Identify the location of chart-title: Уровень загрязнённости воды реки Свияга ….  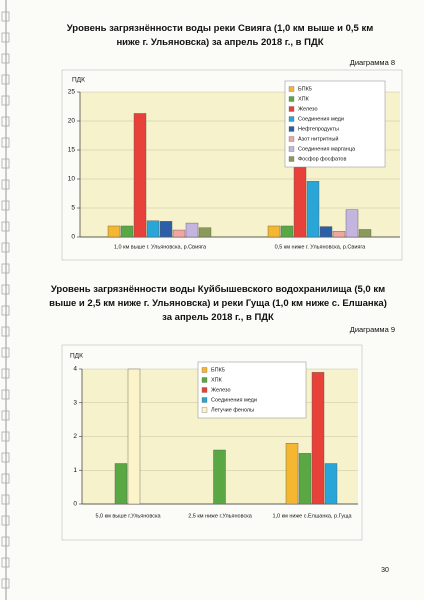
(220, 35).